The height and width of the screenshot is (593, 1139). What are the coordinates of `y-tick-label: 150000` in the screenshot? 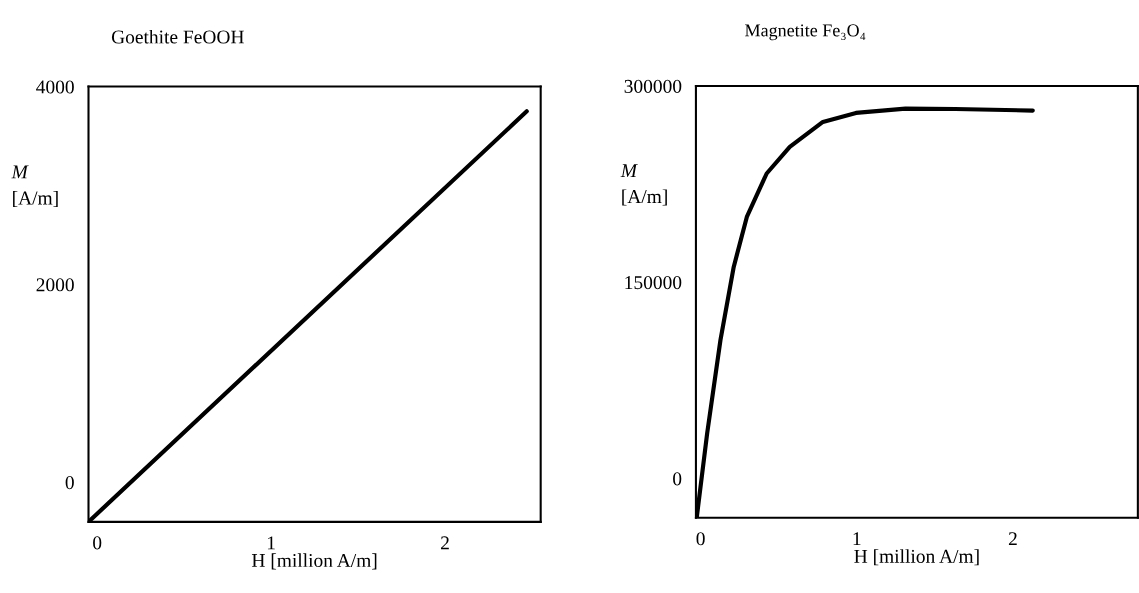 It's located at (653, 283).